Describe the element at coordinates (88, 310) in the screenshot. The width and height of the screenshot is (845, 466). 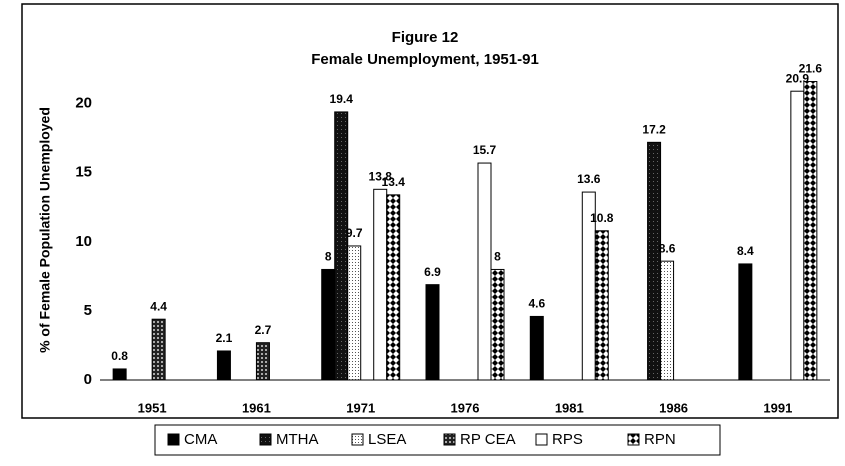
I see `y-tick-label: 5` at that location.